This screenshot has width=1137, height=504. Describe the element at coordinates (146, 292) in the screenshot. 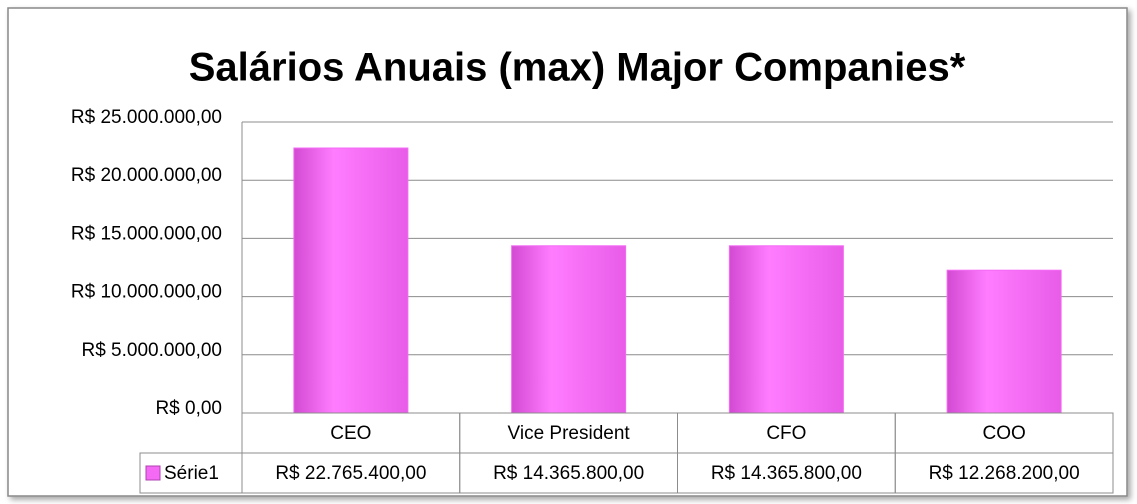

I see `y-tick-label: R$ 10.000.000,00` at that location.